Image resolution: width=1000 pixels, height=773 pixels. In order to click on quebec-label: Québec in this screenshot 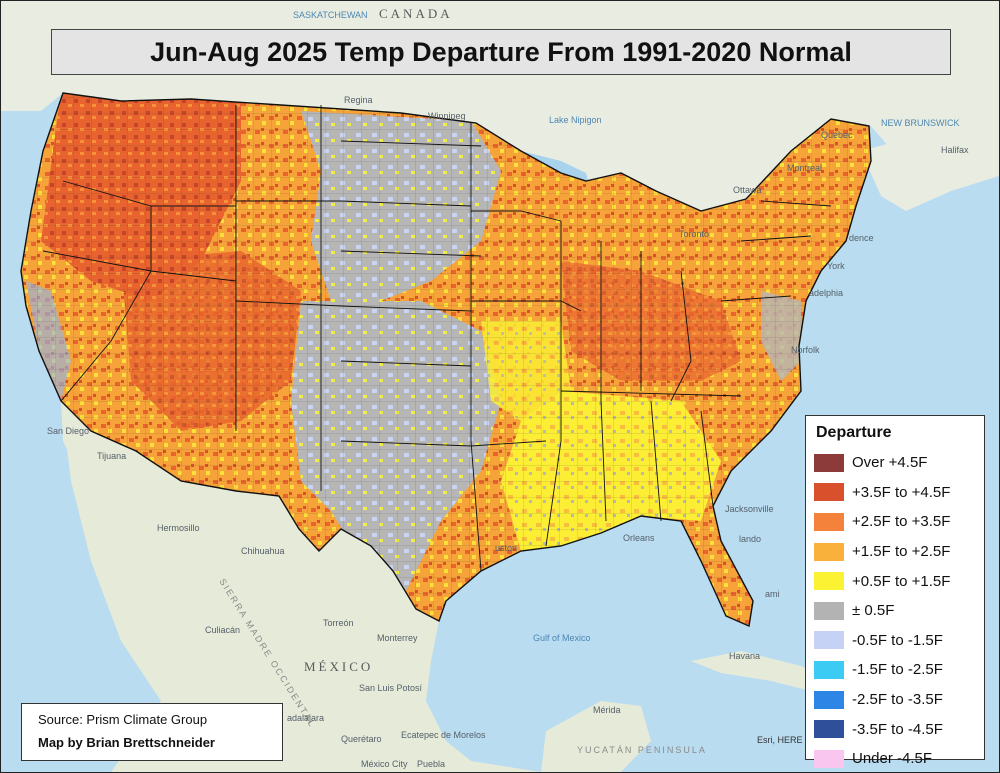, I will do `click(837, 135)`.